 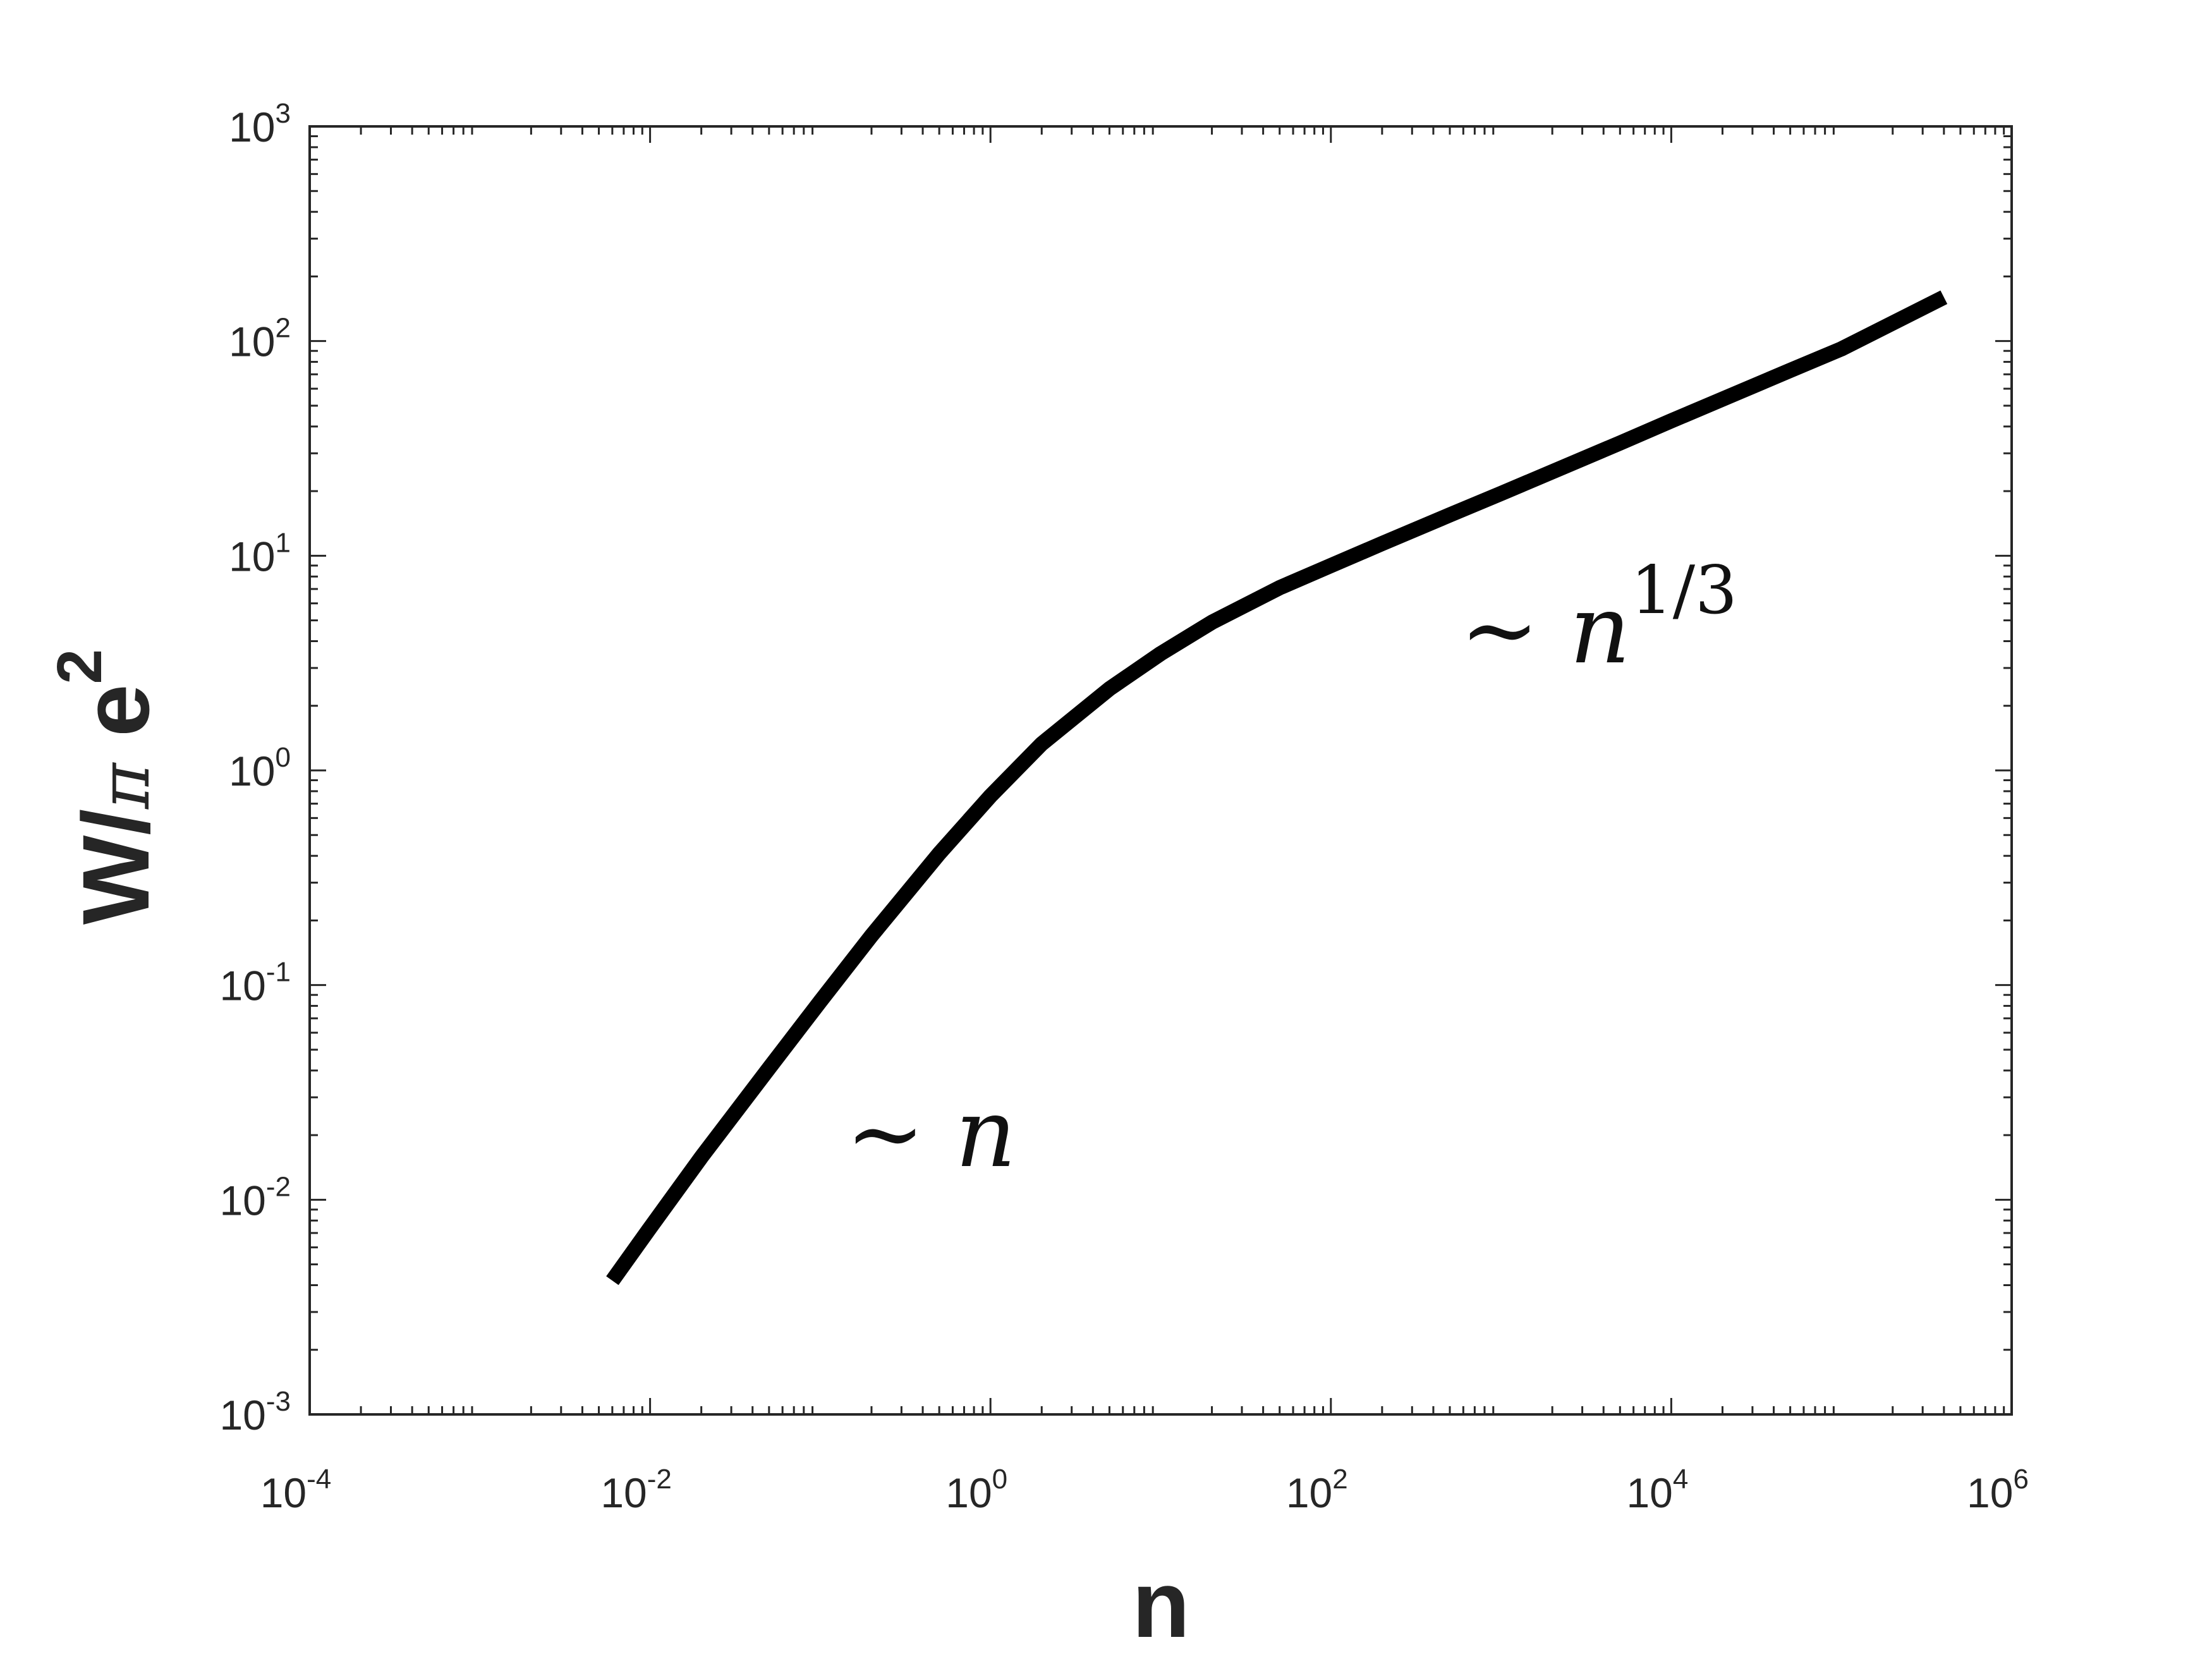 I want to click on annotation-cuberoot-prefix: ∼, so click(x=1514, y=630).